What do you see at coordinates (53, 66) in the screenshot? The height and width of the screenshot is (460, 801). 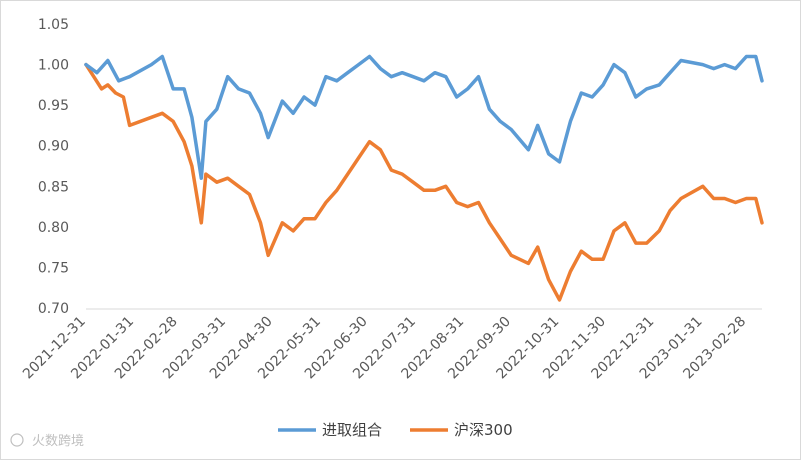 I see `y-tick-label: 1.00` at bounding box center [53, 66].